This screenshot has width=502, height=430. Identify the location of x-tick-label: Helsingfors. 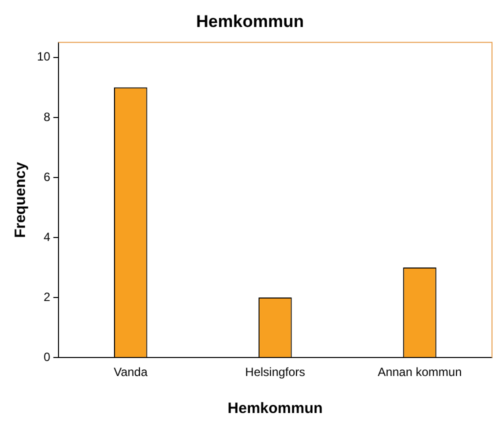
(275, 372).